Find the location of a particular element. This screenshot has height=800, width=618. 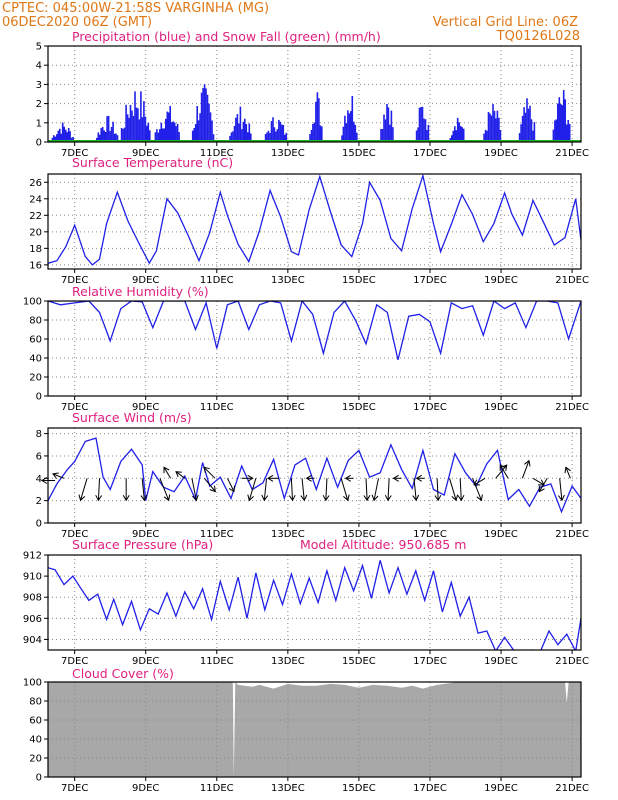

y-tick-label: 18 is located at coordinates (35, 249).